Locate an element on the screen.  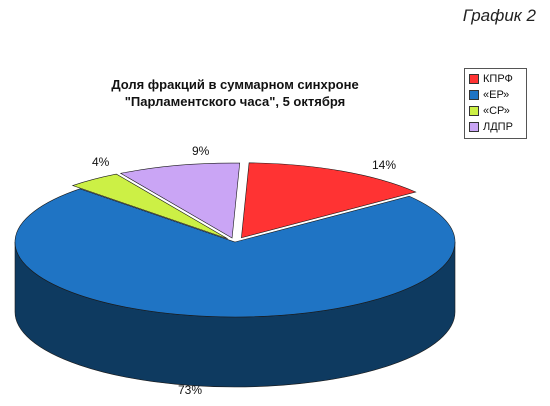
slice-sr is located at coordinates (149, 206).